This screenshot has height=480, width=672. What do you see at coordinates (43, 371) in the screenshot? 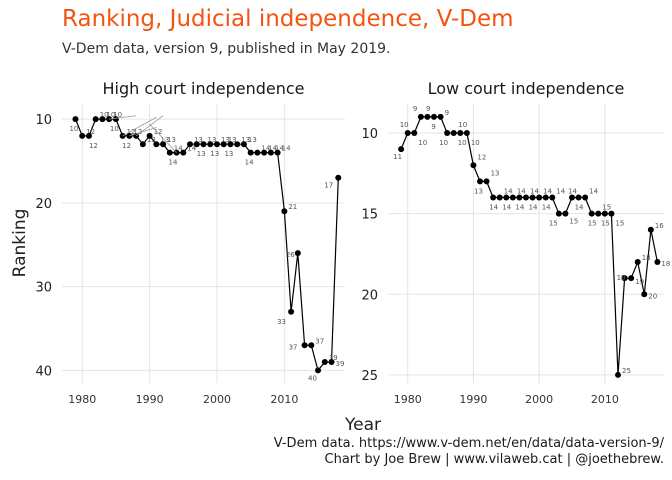
I see `y-tick-label: 40` at bounding box center [43, 371].